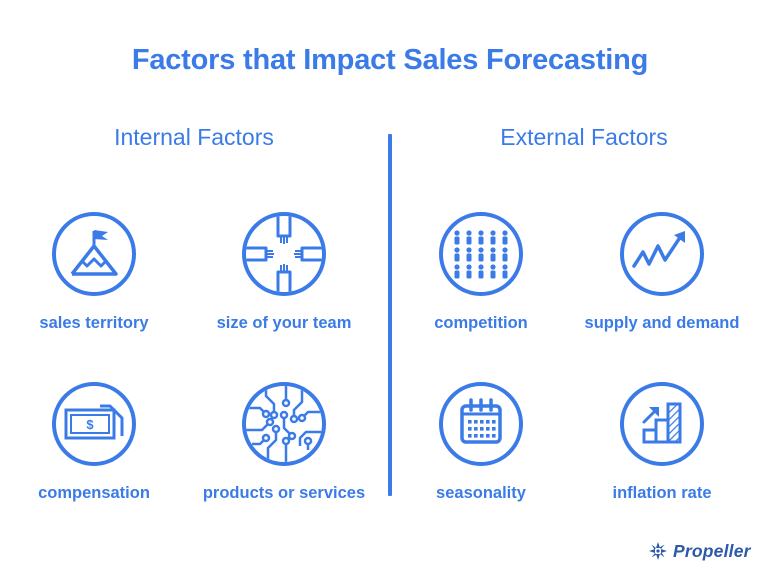 The image size is (780, 581). Describe the element at coordinates (194, 137) in the screenshot. I see `internal-factors-heading: Internal Factors` at that location.